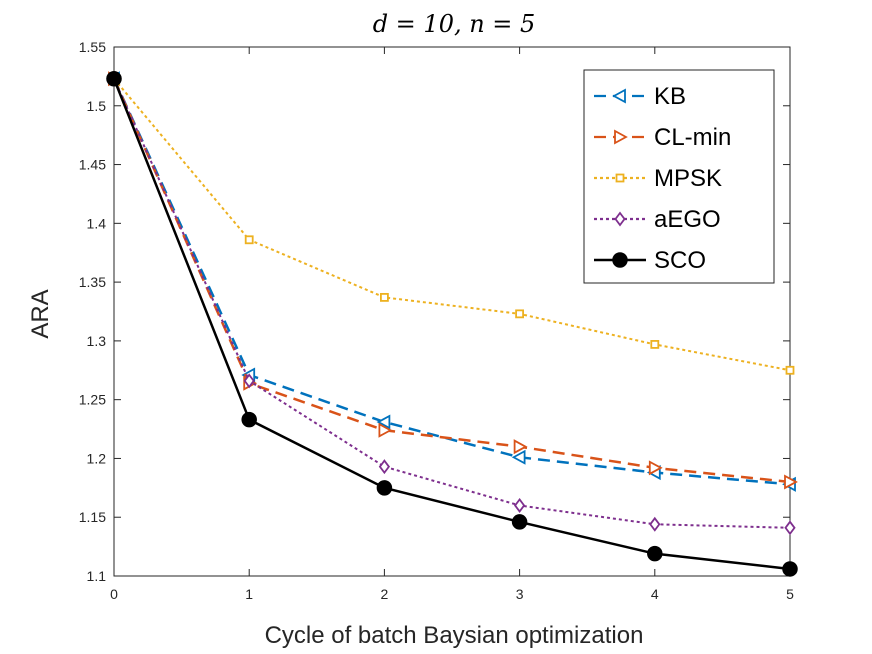 The height and width of the screenshot is (654, 872). What do you see at coordinates (385, 594) in the screenshot?
I see `x-tick-label: 2` at bounding box center [385, 594].